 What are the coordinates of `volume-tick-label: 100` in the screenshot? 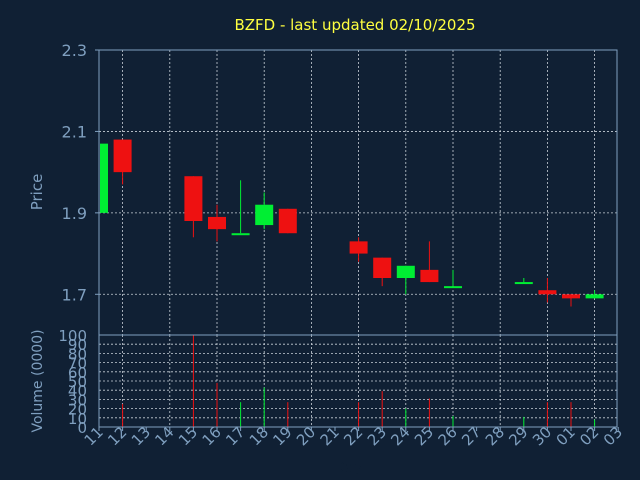 It's located at (72, 336).